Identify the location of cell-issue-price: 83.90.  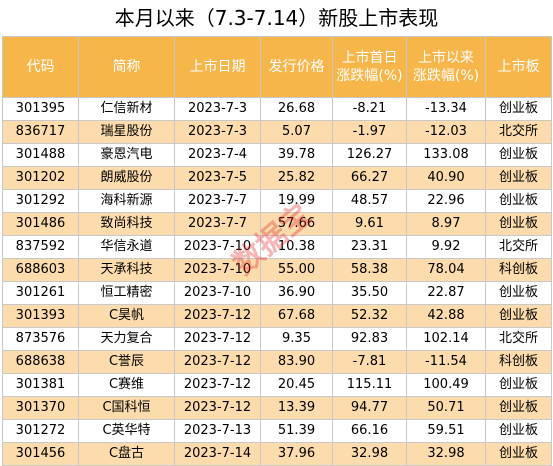
(296, 362).